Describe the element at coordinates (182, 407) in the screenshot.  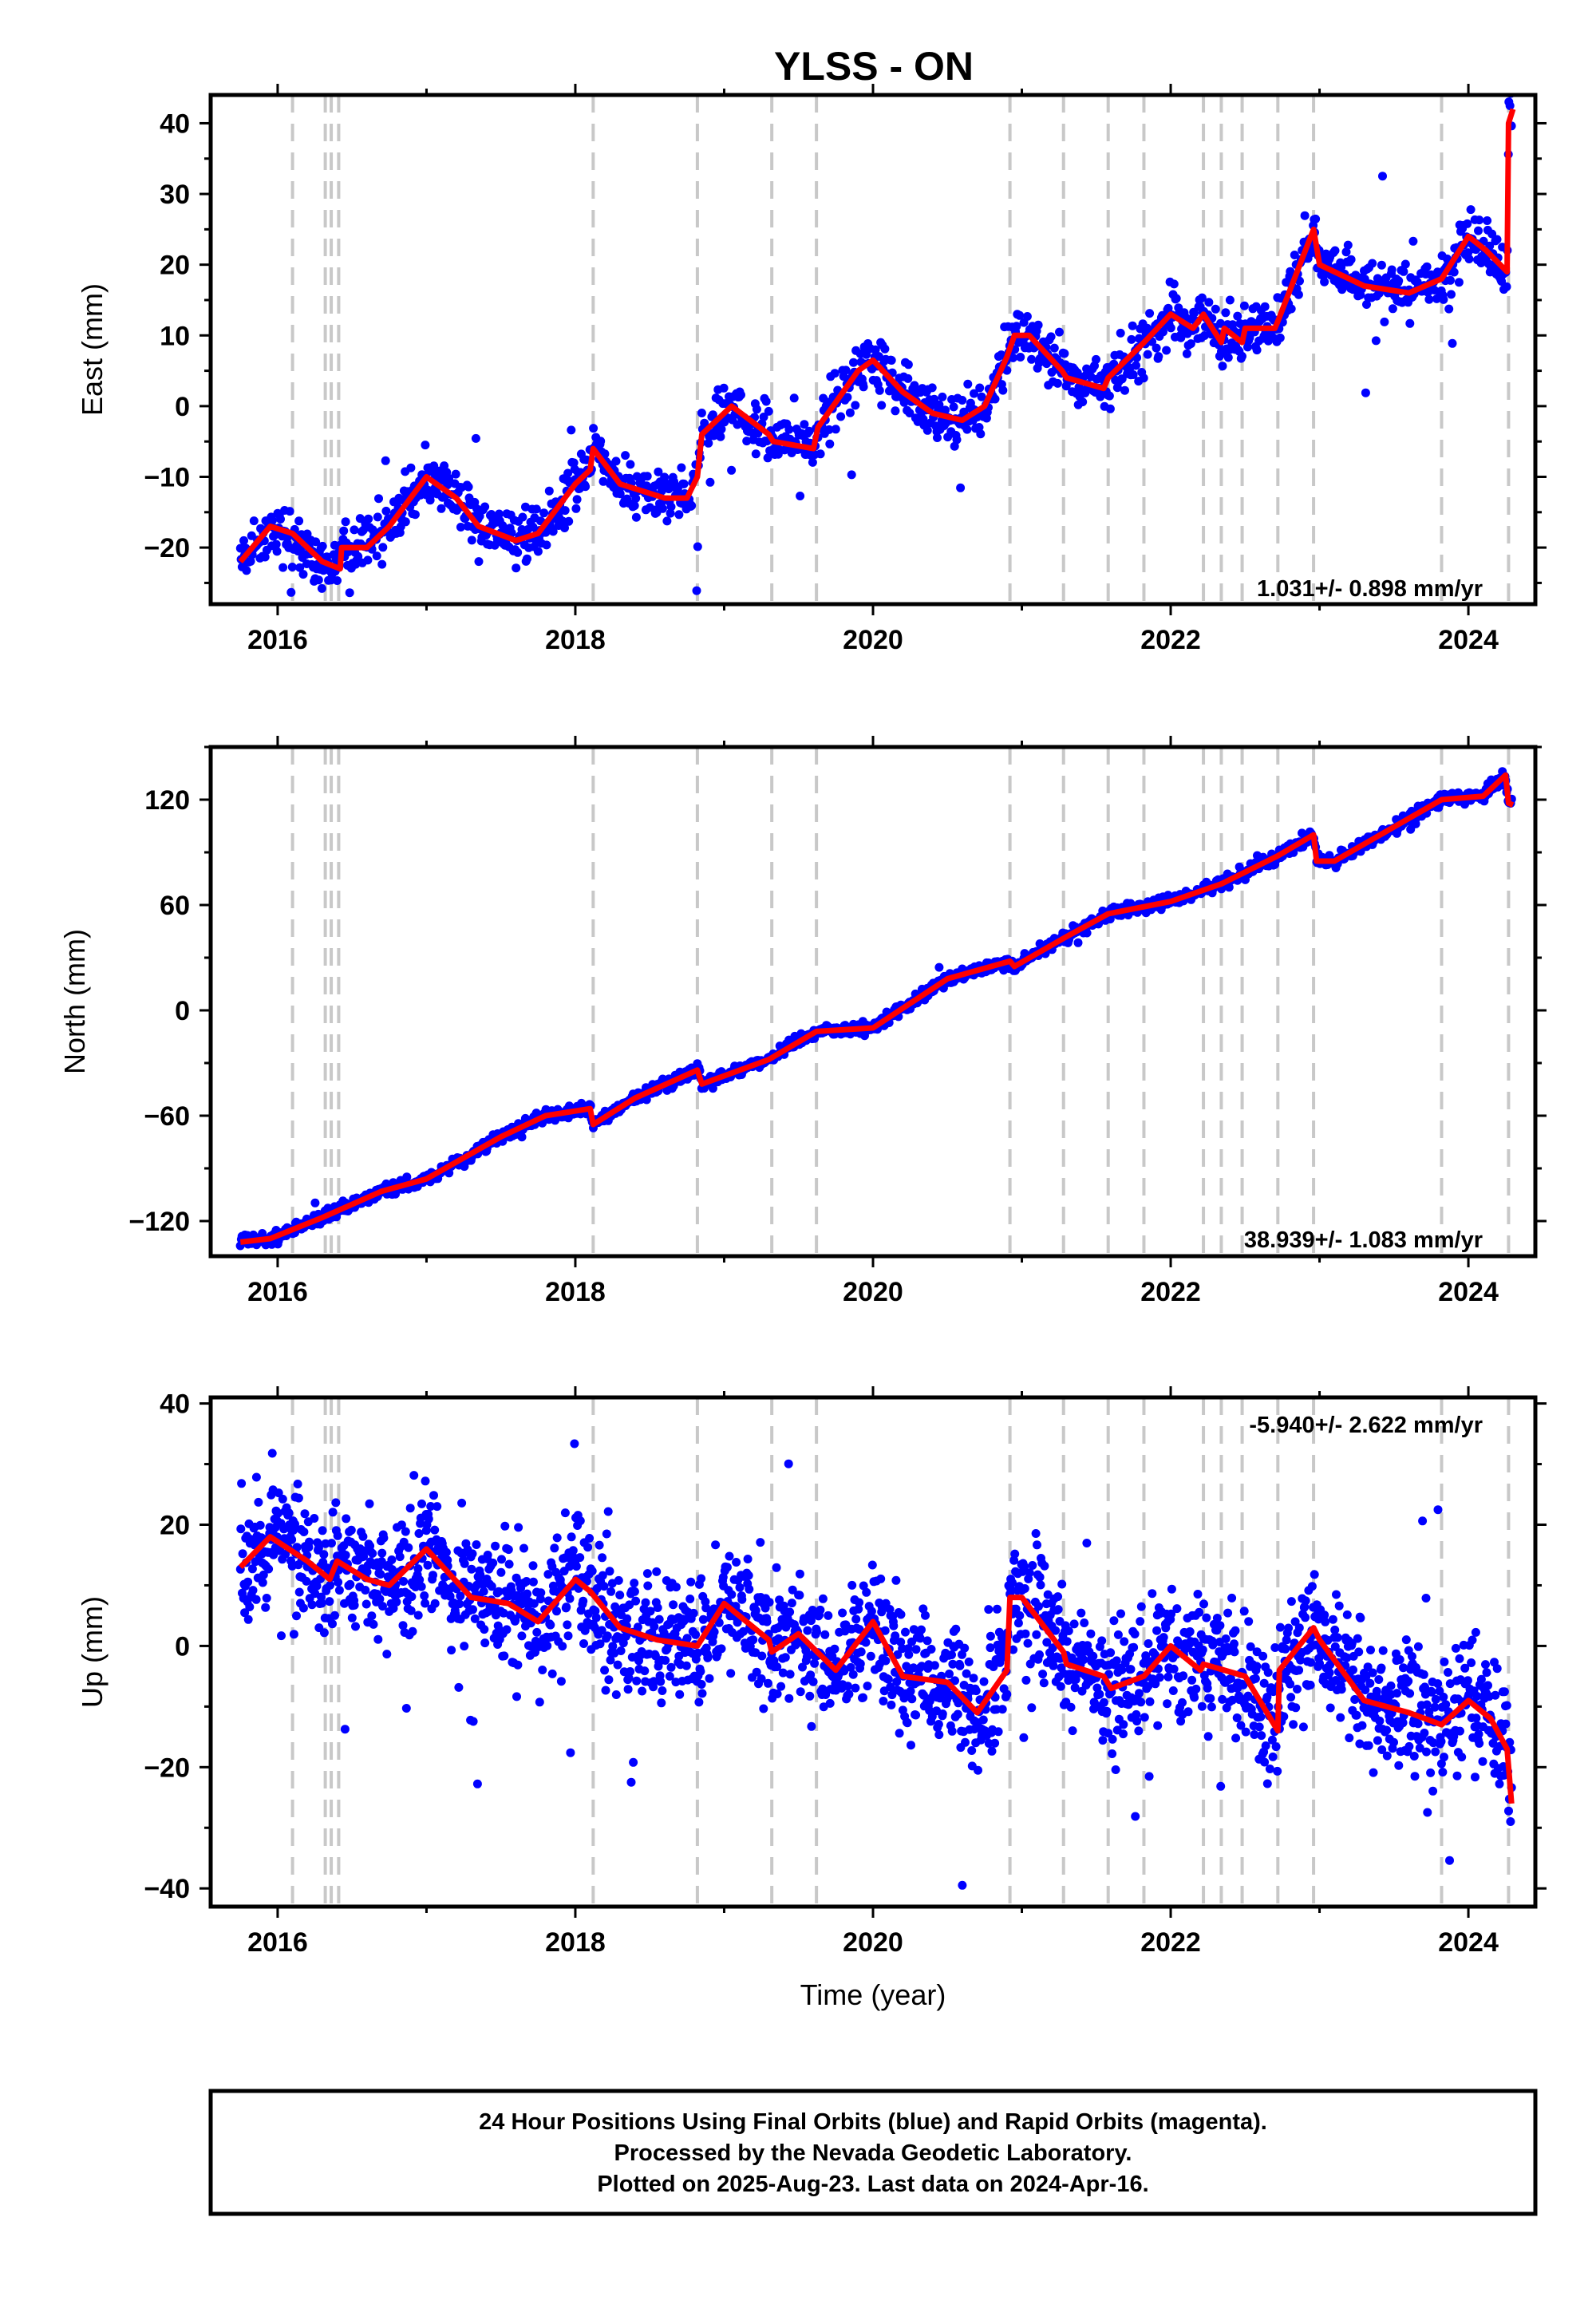
I see `y-tick-label: 0` at that location.